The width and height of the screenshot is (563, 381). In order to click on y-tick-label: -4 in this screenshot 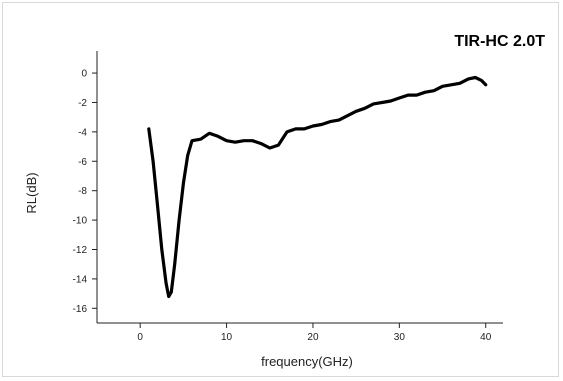, I will do `click(82, 132)`.